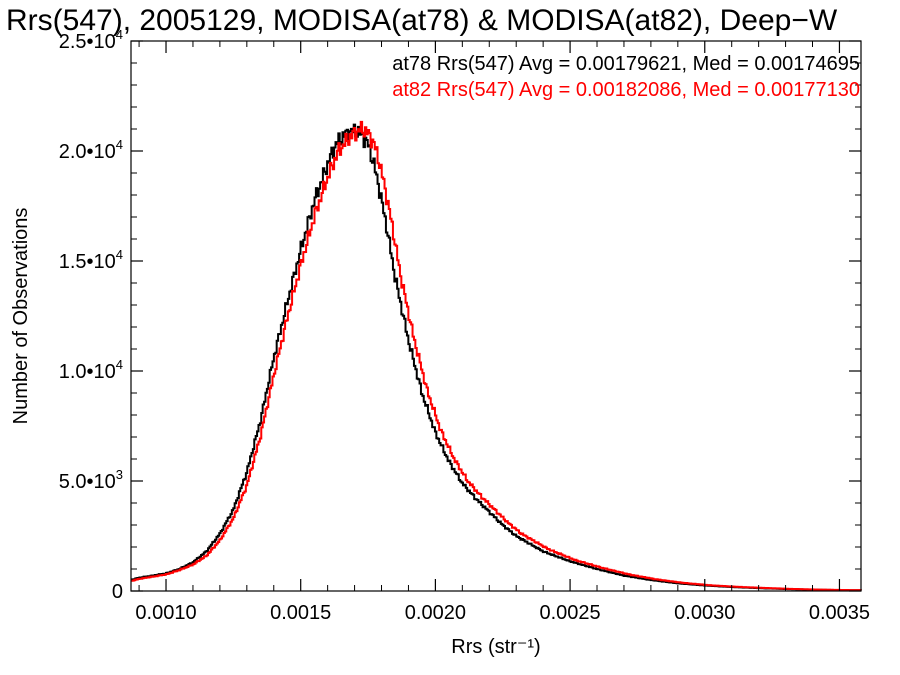 The image size is (900, 675). Describe the element at coordinates (839, 613) in the screenshot. I see `x-tick-label: 0.0035` at that location.